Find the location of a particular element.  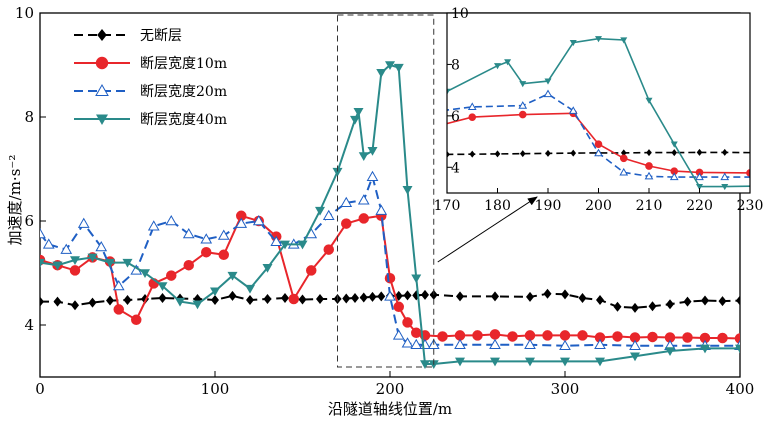

zoom-arrow is located at coordinates (487, 229).